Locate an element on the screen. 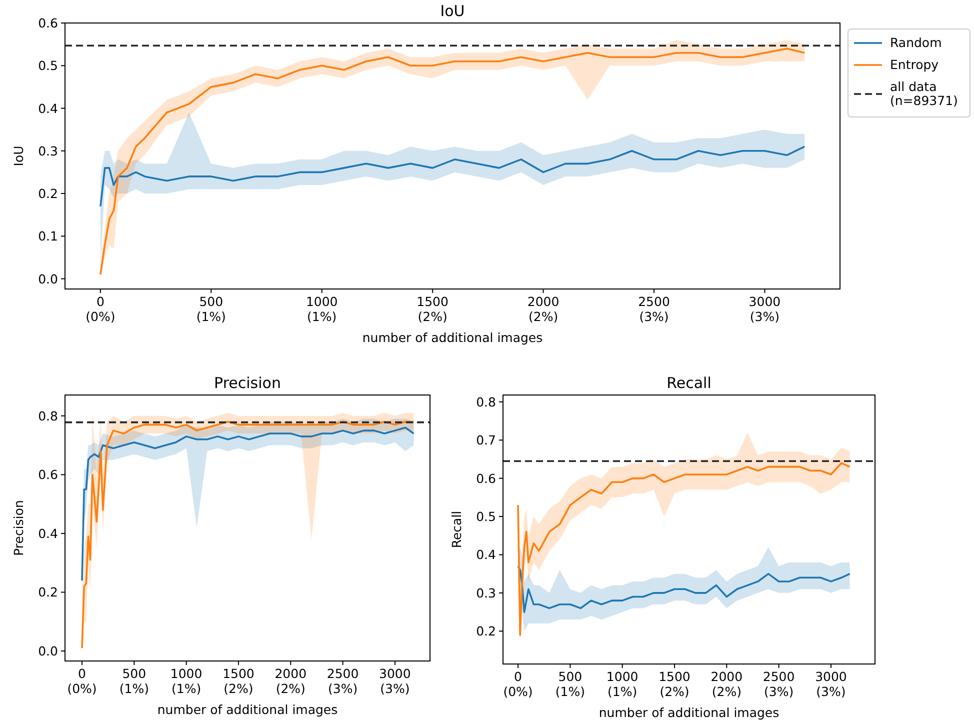 The image size is (974, 727). legend-label: Entropy is located at coordinates (915, 64).